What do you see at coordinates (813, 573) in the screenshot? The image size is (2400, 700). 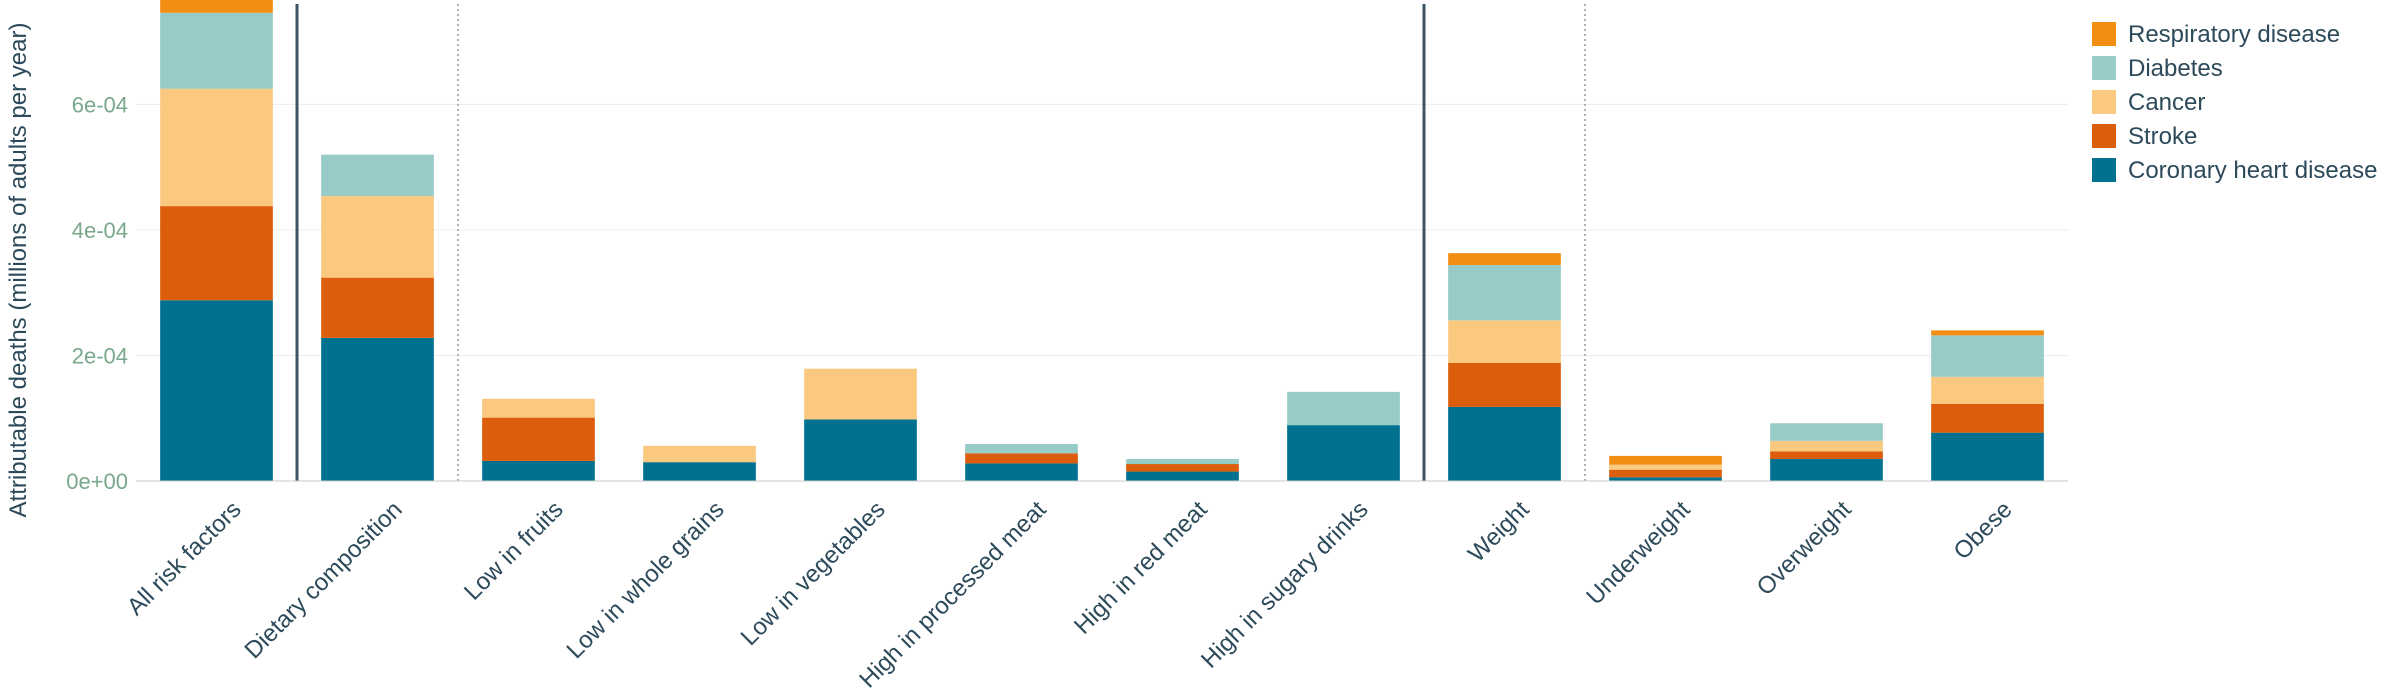 I see `x-tick-label: Low in vegetables` at bounding box center [813, 573].